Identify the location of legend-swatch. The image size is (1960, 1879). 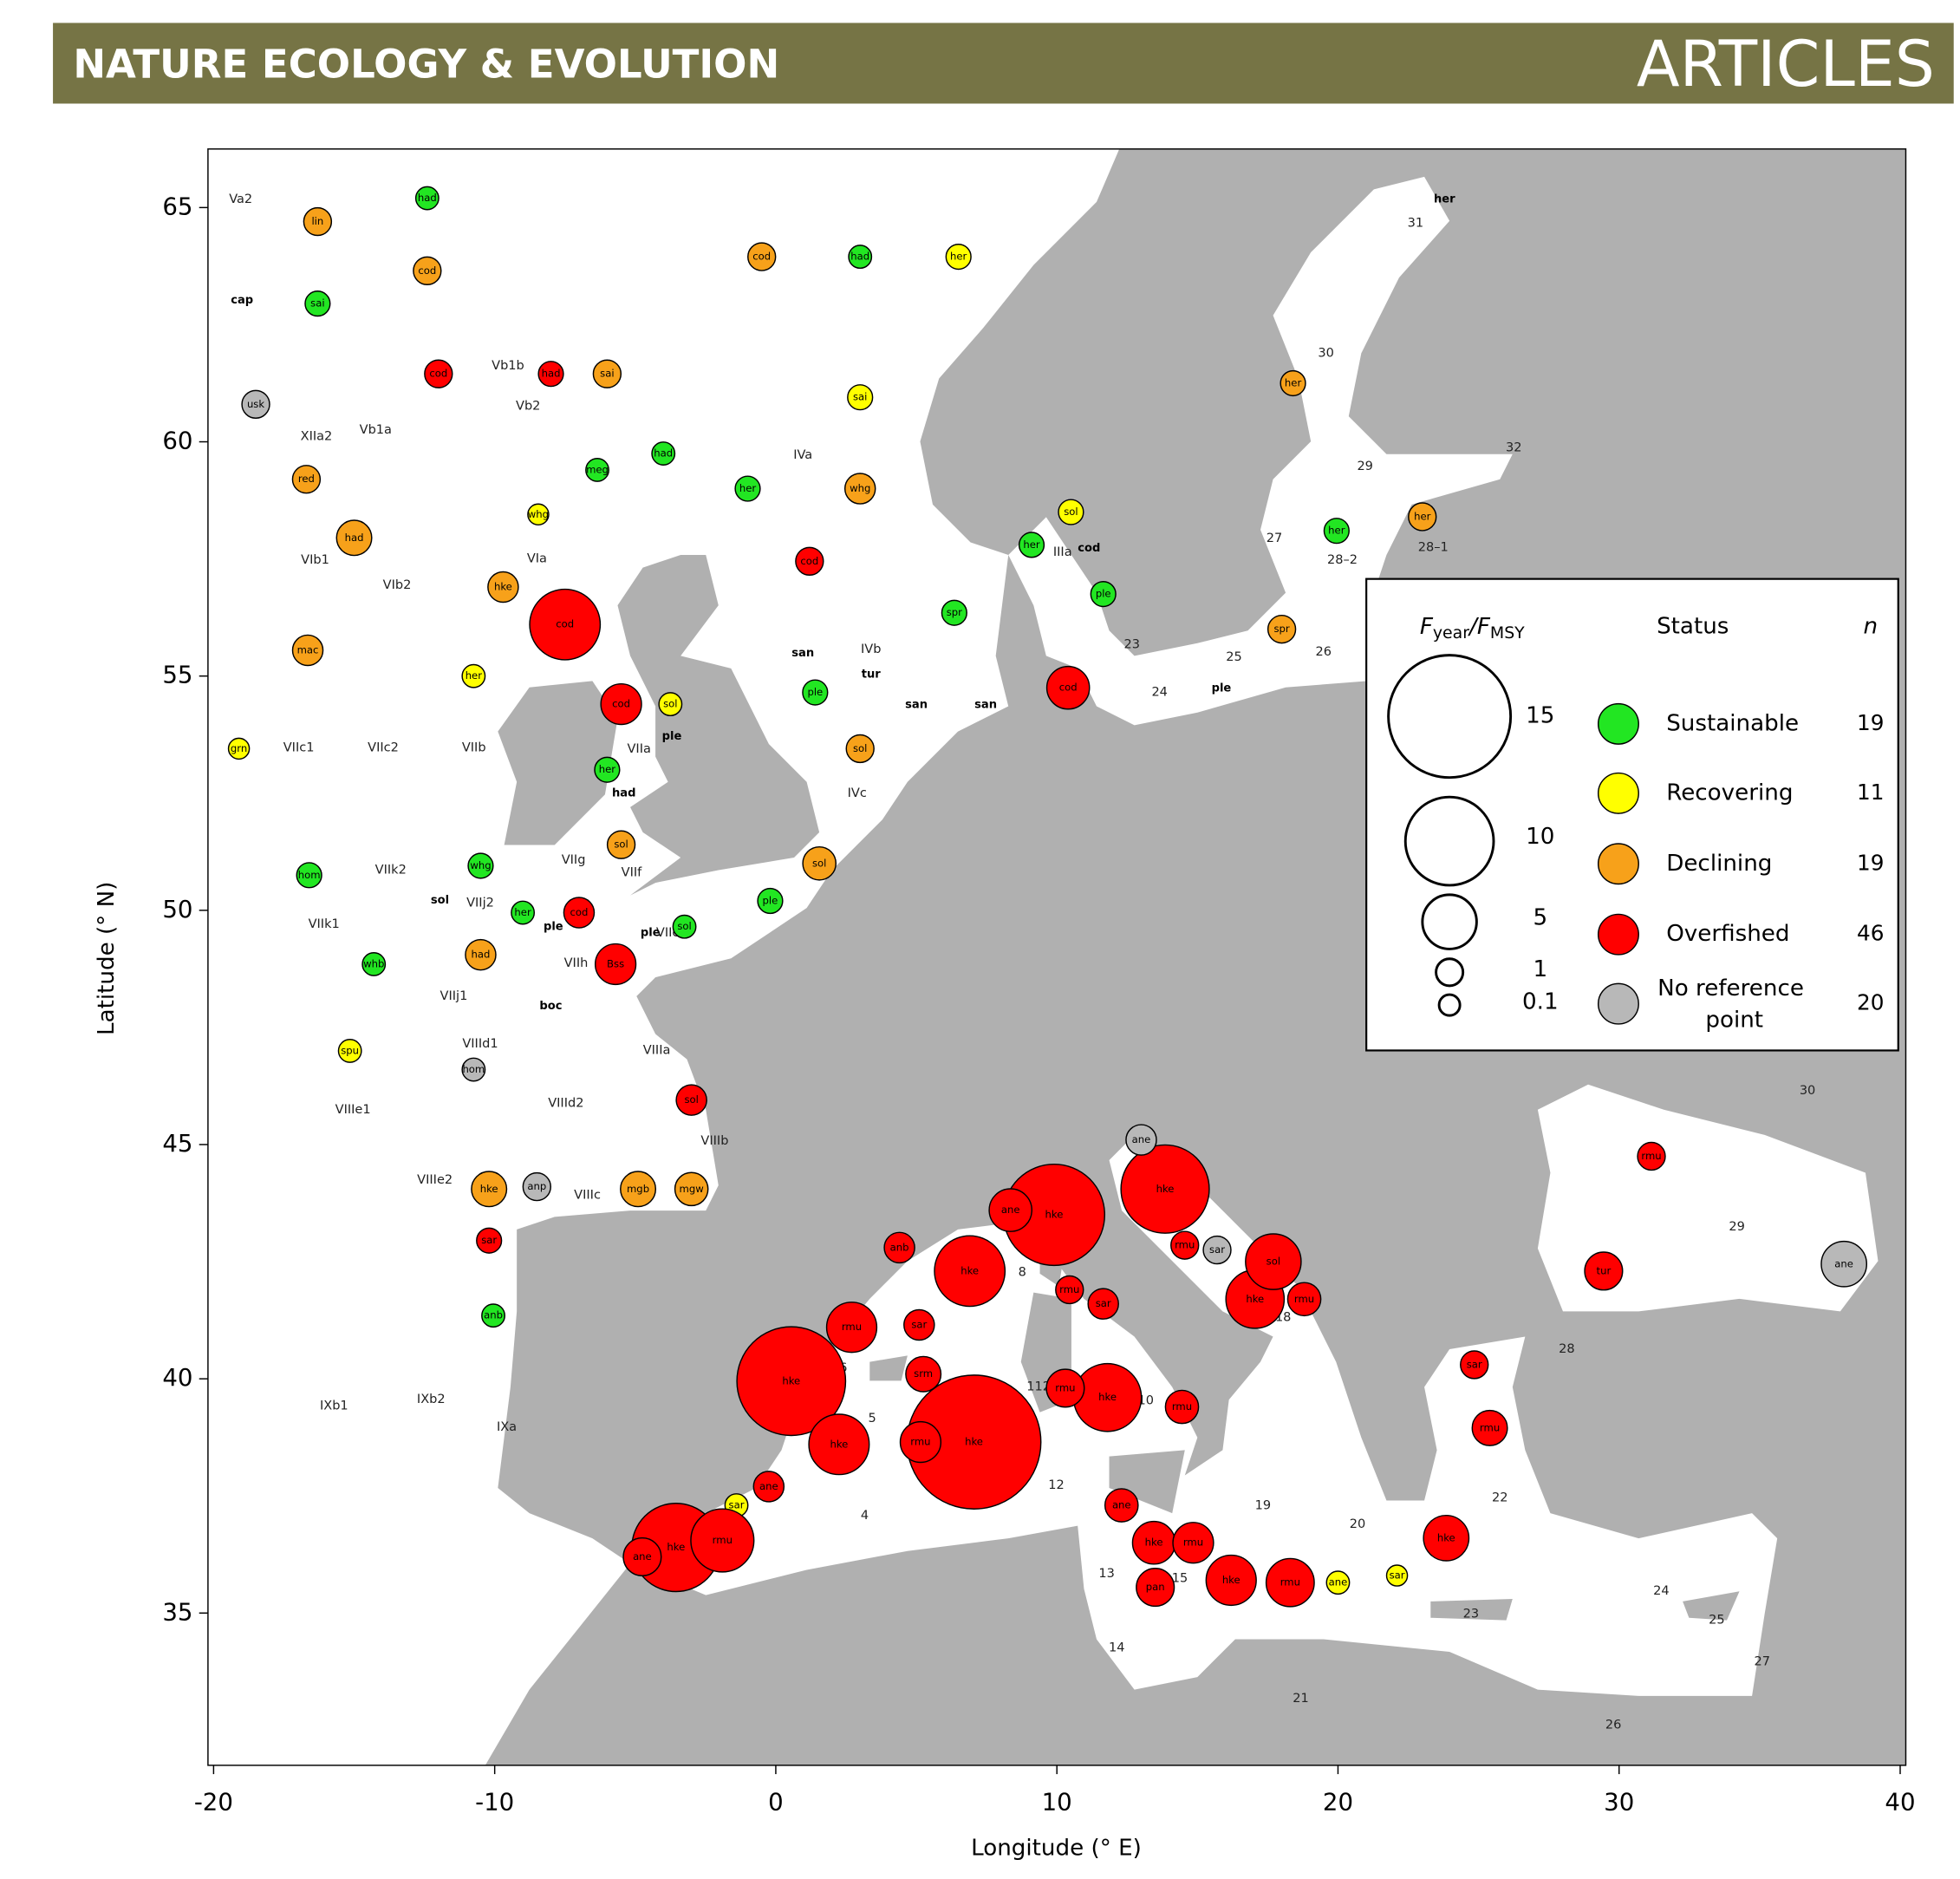
(1618, 934).